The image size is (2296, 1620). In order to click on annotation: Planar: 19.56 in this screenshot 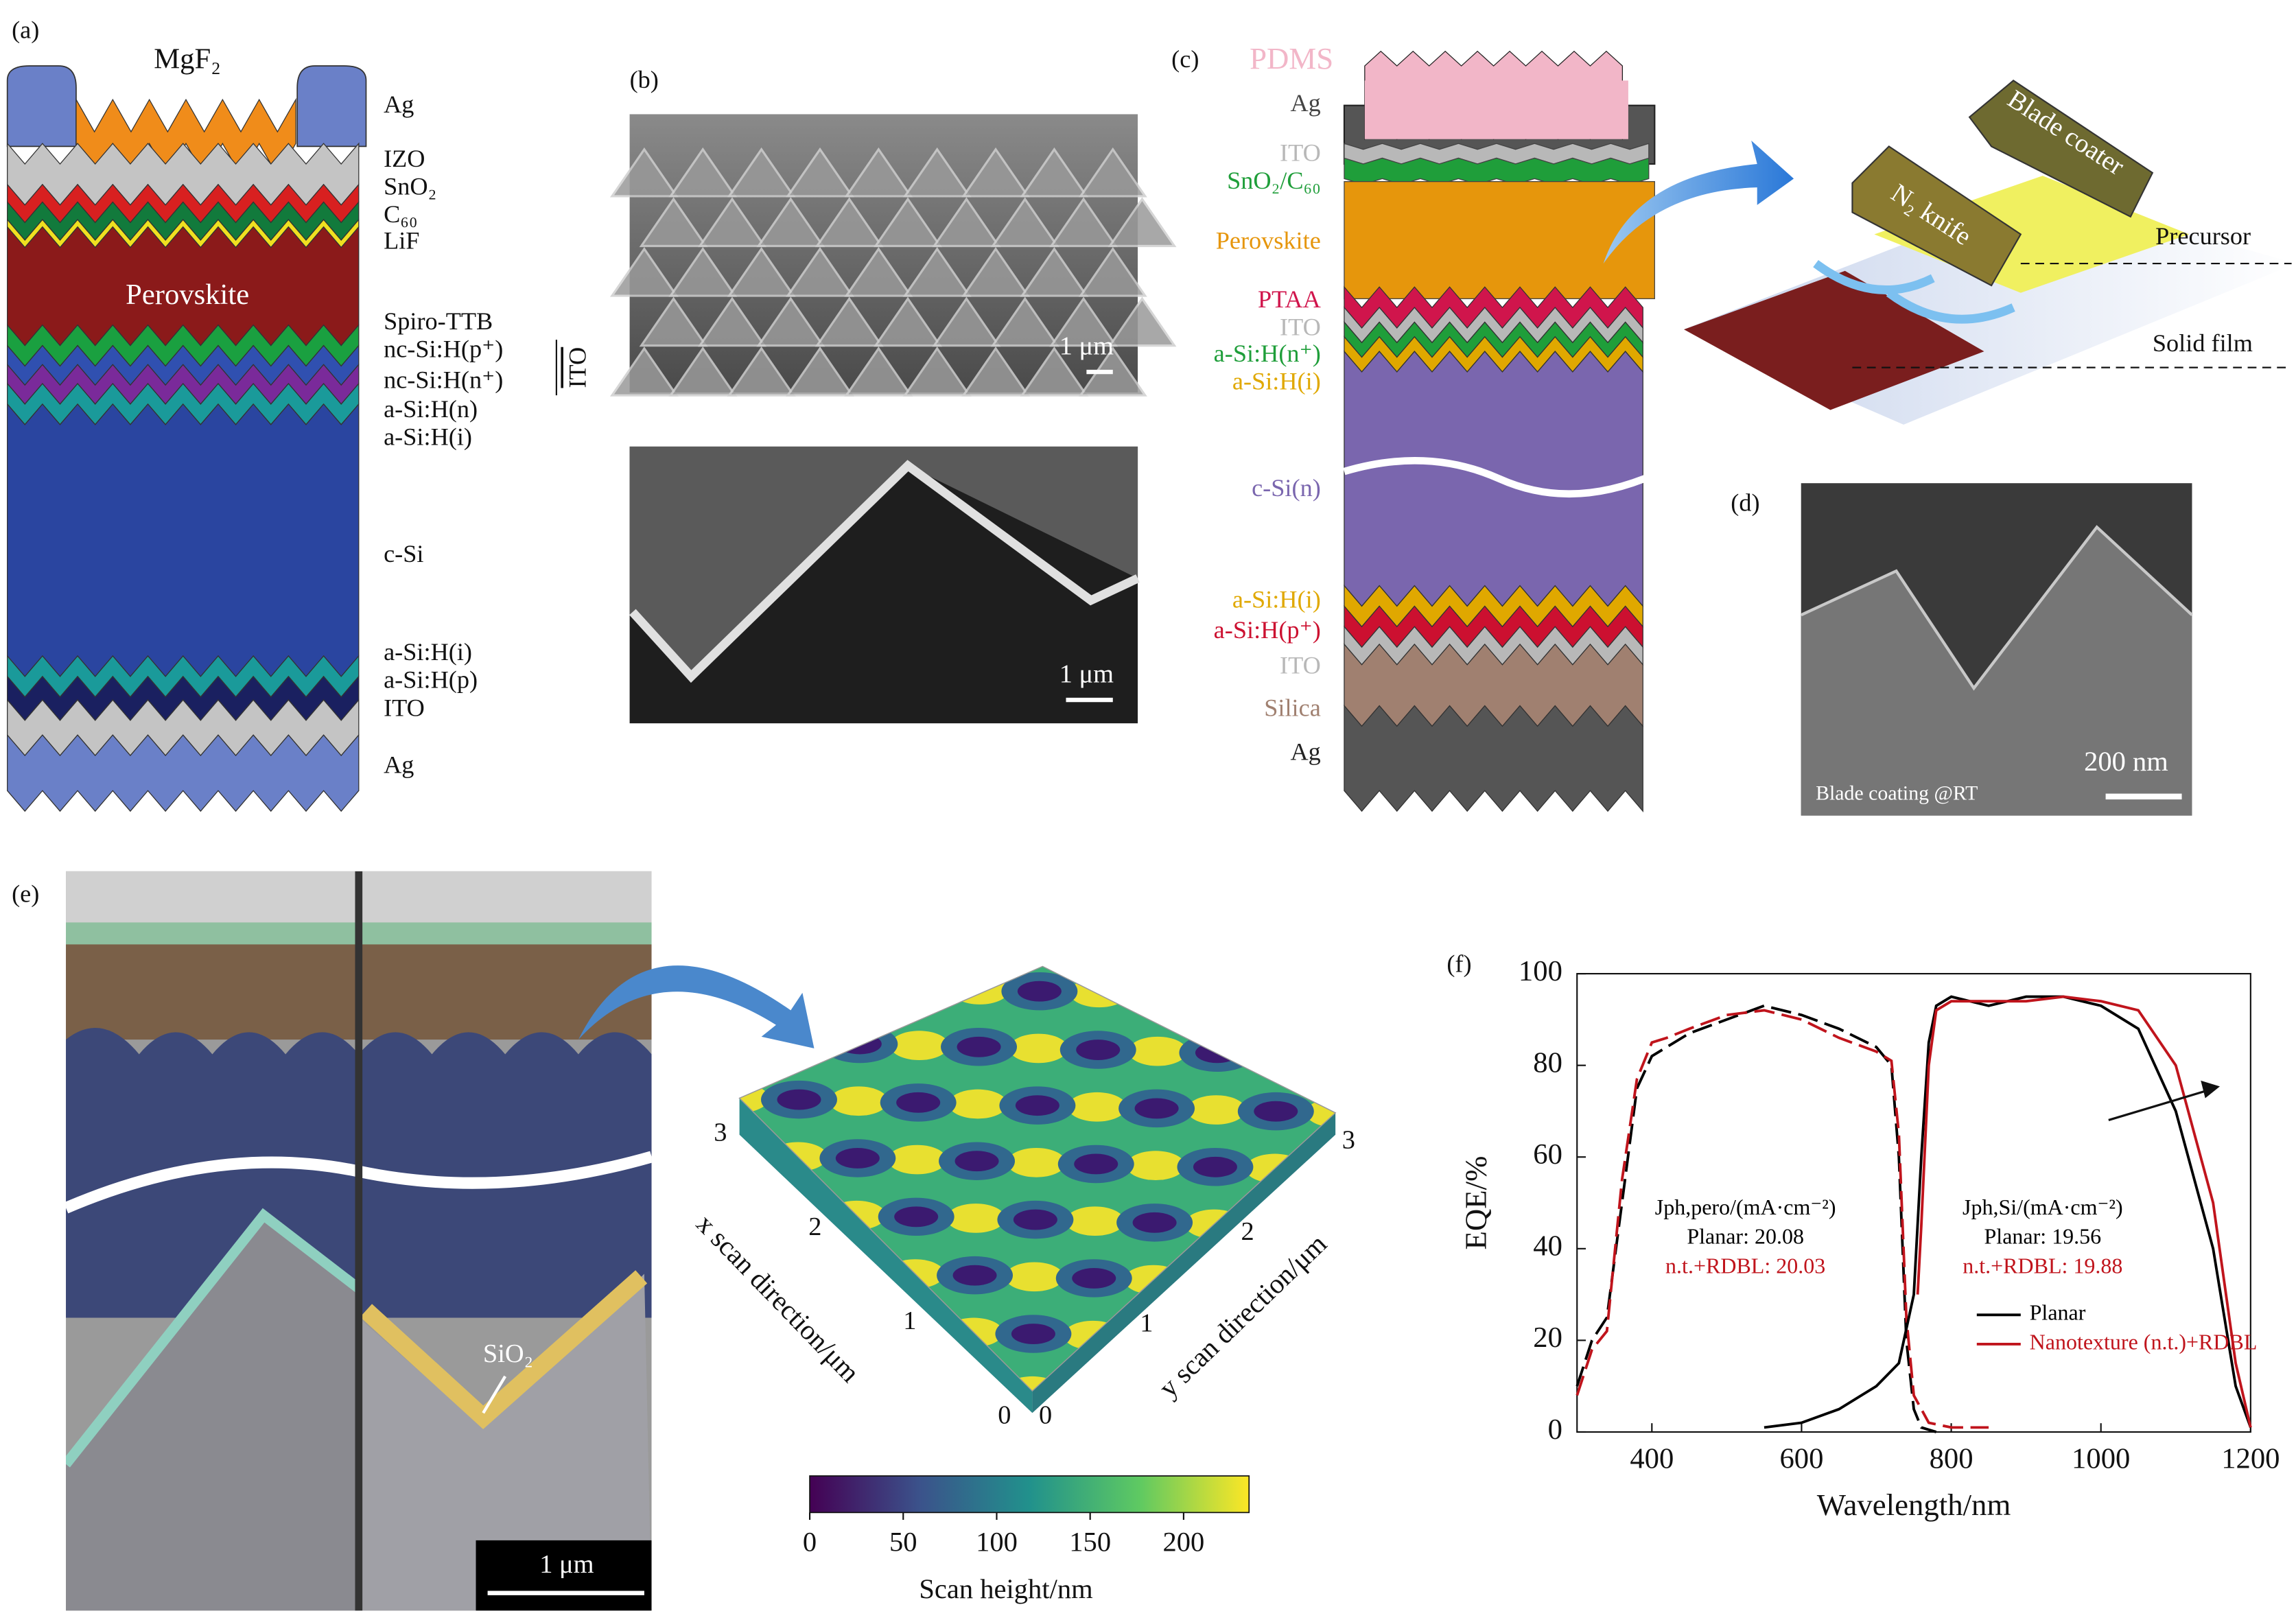, I will do `click(2043, 1236)`.